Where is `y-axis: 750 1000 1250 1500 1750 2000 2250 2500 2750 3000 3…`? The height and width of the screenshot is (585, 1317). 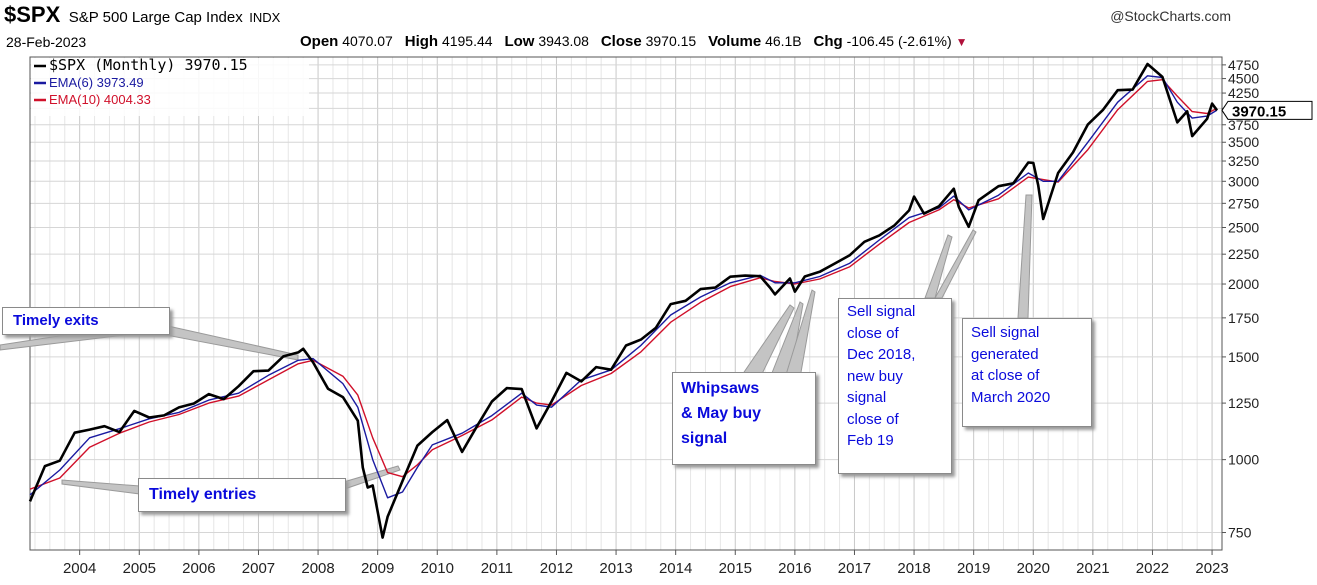 y-axis: 750 1000 1250 1500 1750 2000 2250 2500 2750 3000 3… is located at coordinates (1240, 299).